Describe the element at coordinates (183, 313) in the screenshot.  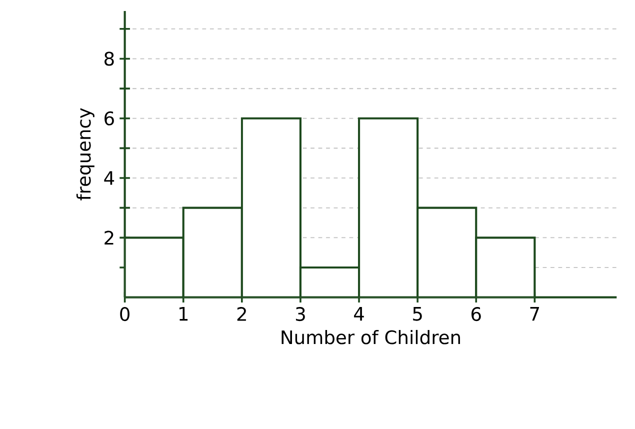
I see `x-tick-label: 1` at that location.